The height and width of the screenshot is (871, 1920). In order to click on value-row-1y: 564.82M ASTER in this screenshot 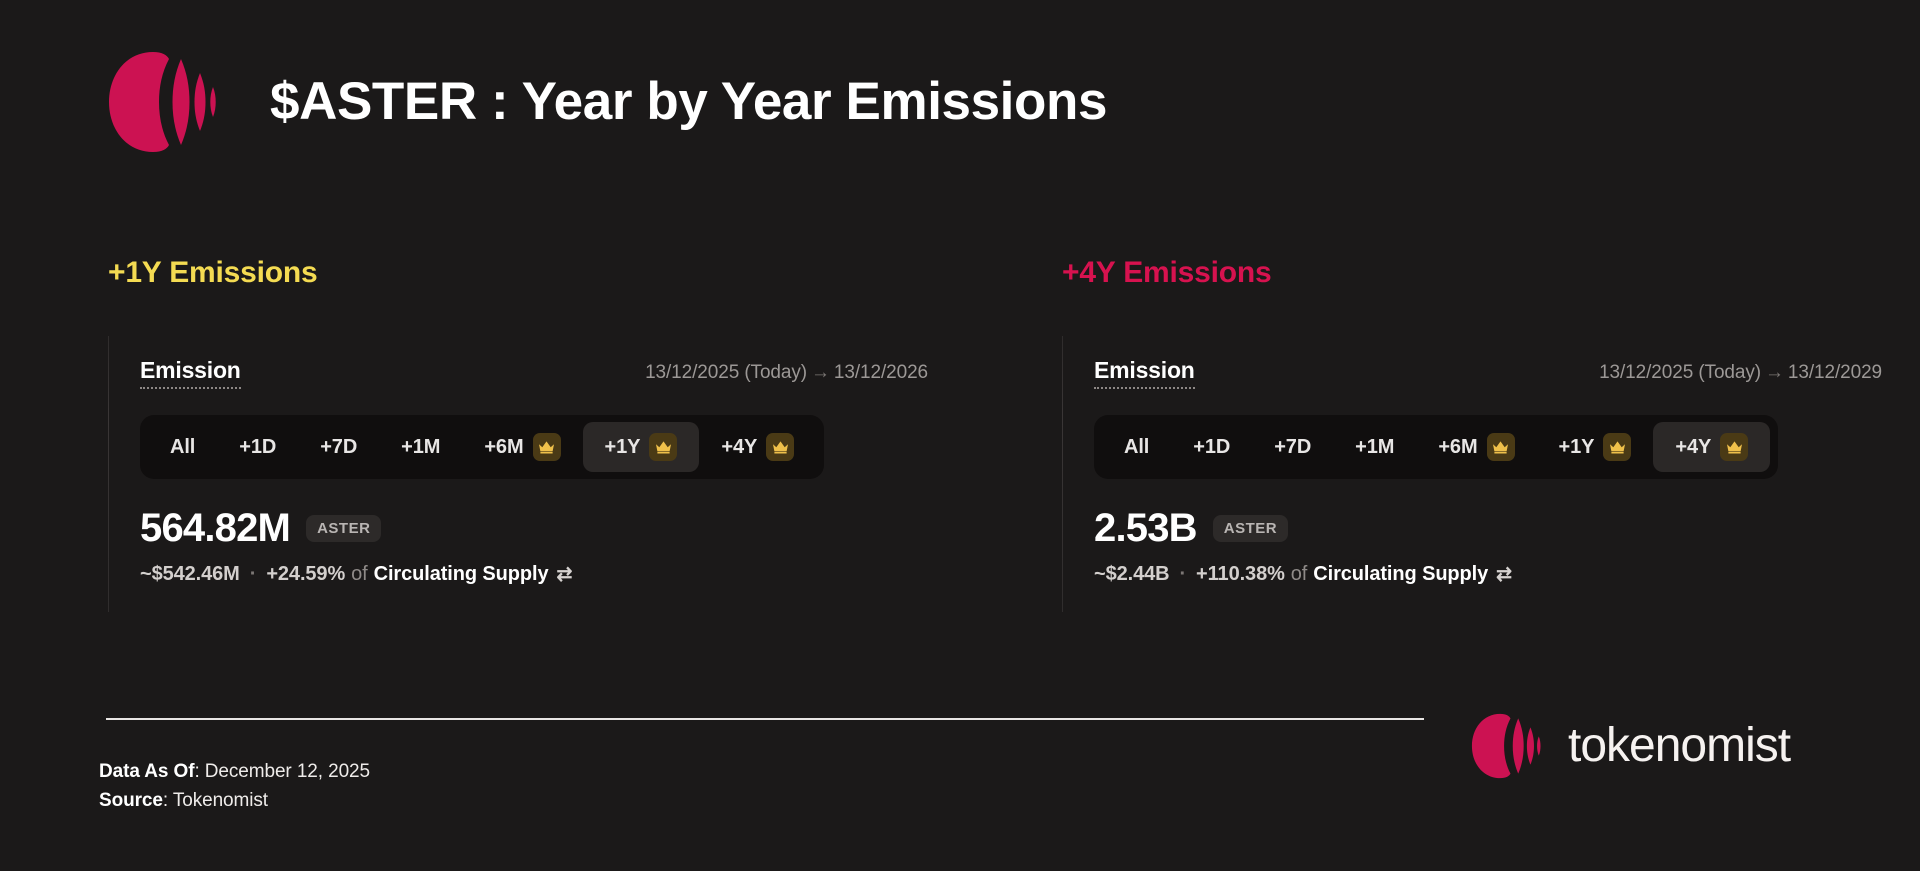, I will do `click(534, 528)`.